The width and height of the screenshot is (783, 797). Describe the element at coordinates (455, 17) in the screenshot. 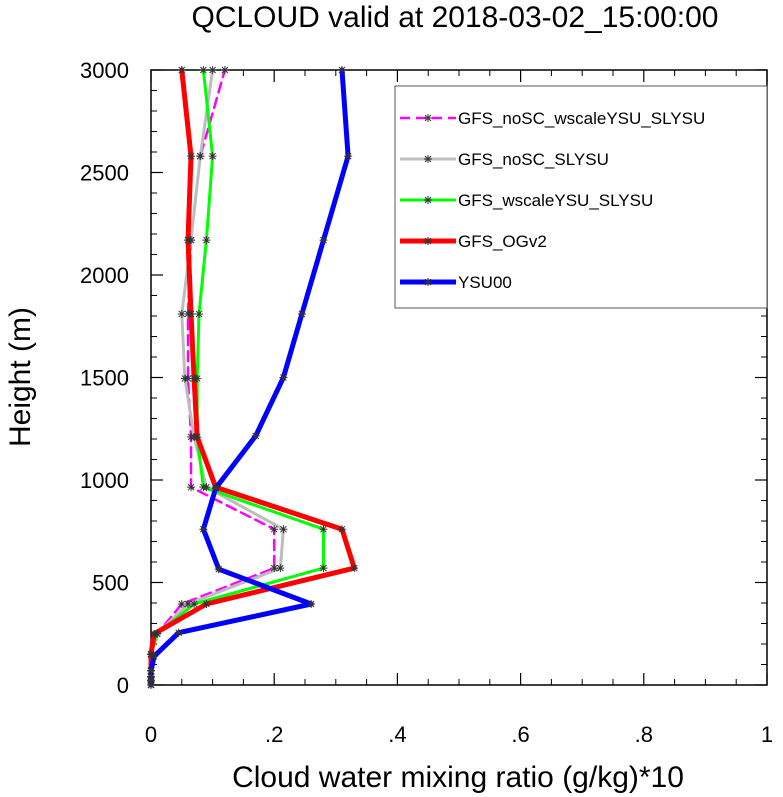

I see `chart-title: QCLOUD valid at 2018-03-02_15:00:00` at that location.